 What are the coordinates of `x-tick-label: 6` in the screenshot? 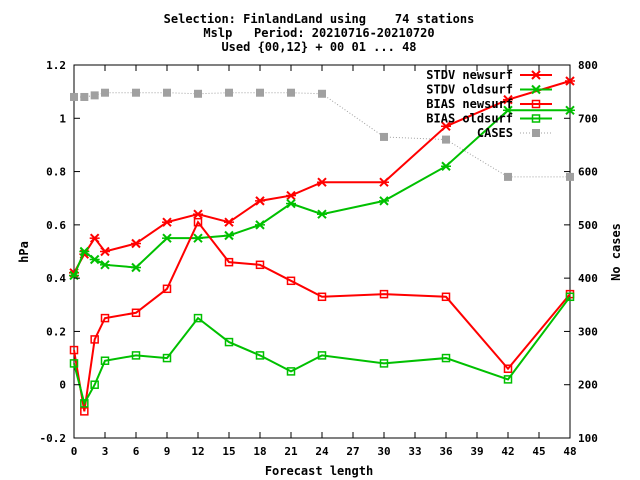 It's located at (136, 451).